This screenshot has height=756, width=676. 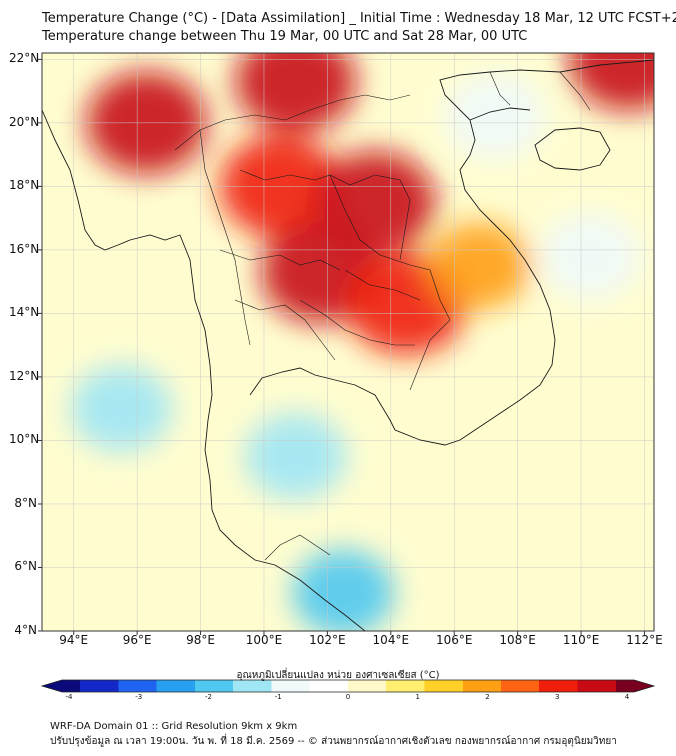 I want to click on lon-label: 100°E, so click(x=264, y=640).